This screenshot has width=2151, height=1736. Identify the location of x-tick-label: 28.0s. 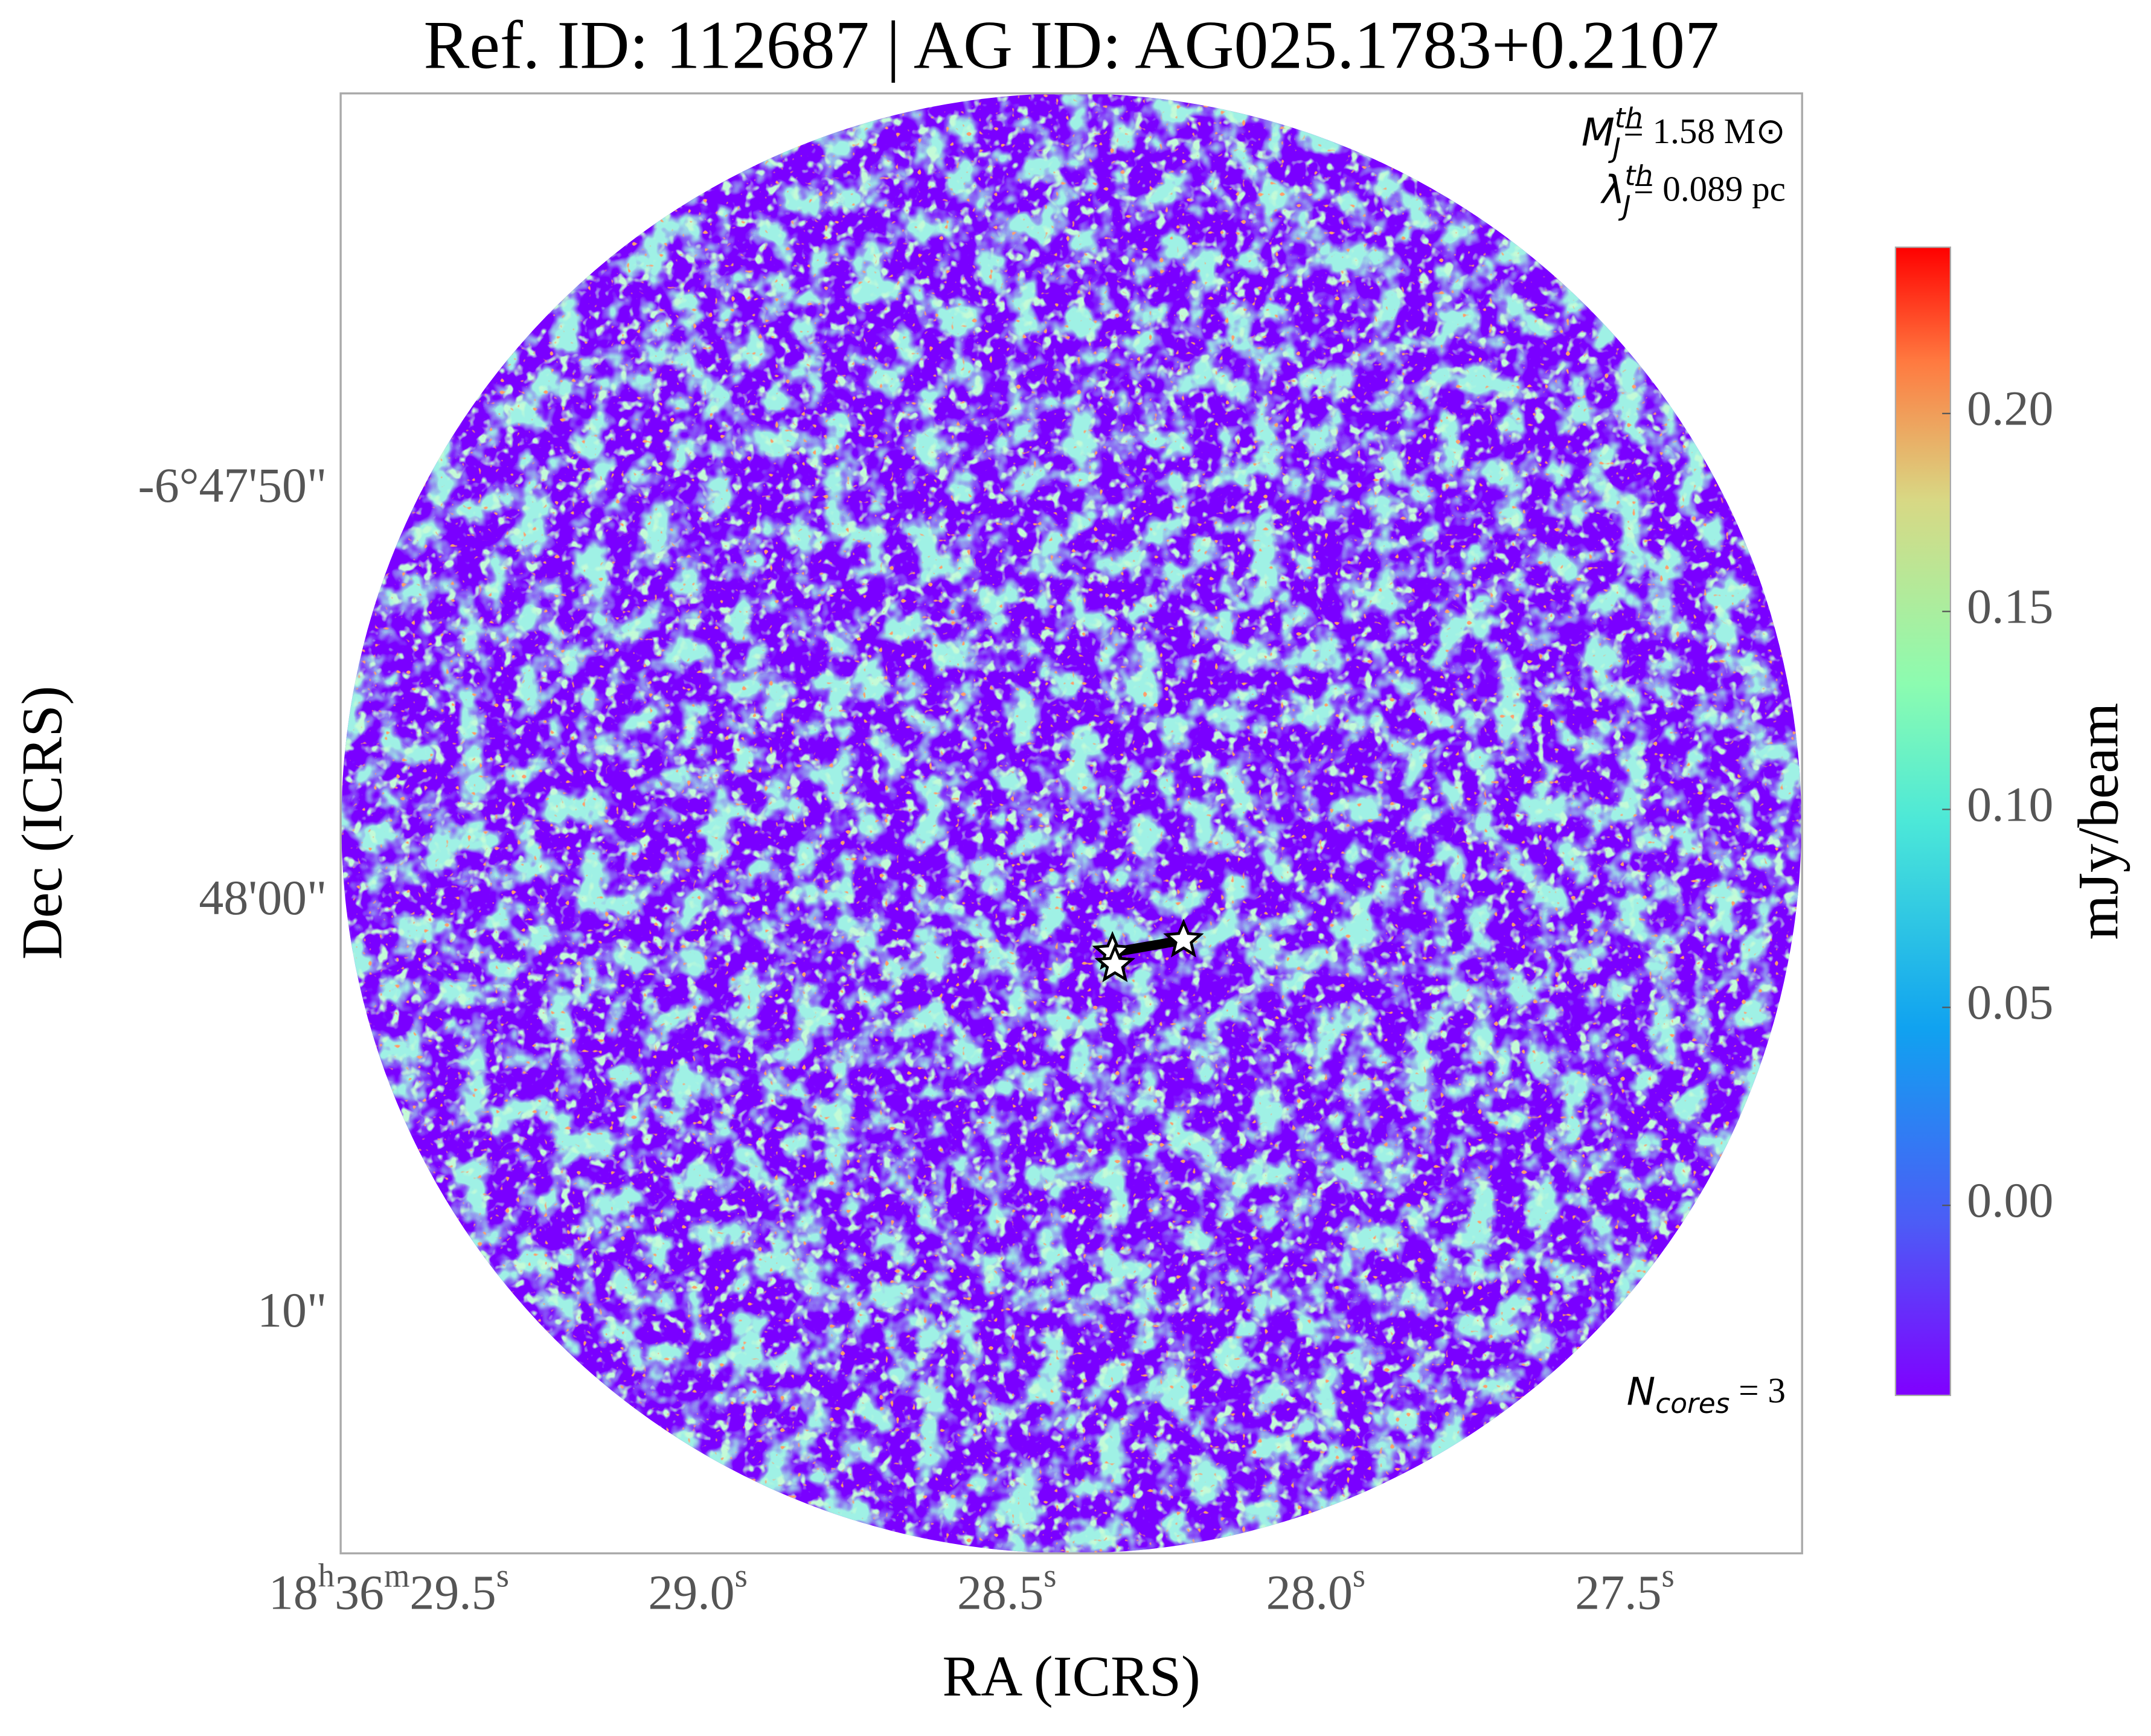
(1316, 1588).